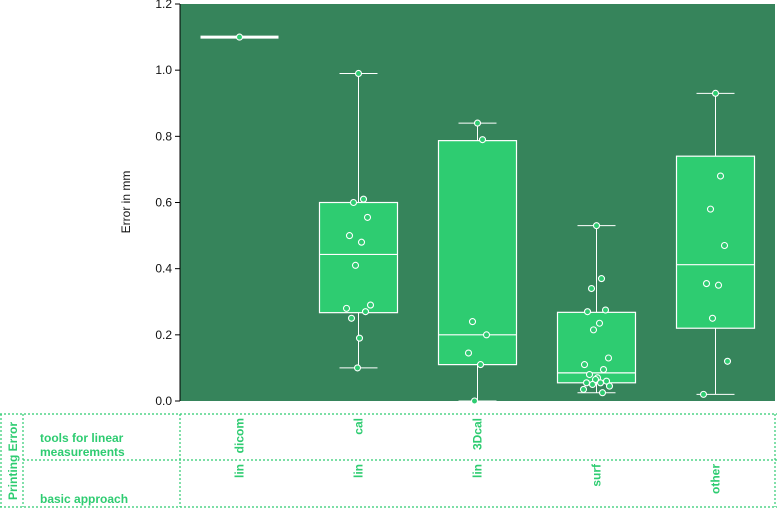  Describe the element at coordinates (163, 269) in the screenshot. I see `y-tick-label: 0.4` at that location.